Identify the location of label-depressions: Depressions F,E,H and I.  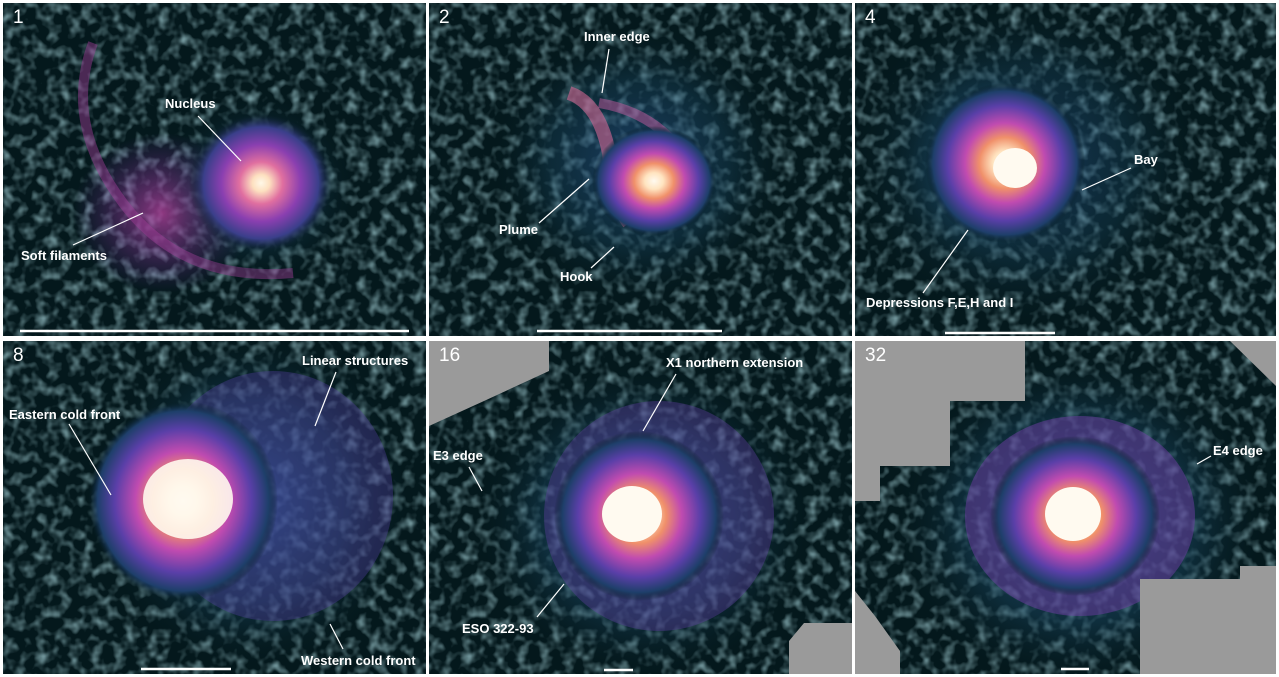
(940, 302).